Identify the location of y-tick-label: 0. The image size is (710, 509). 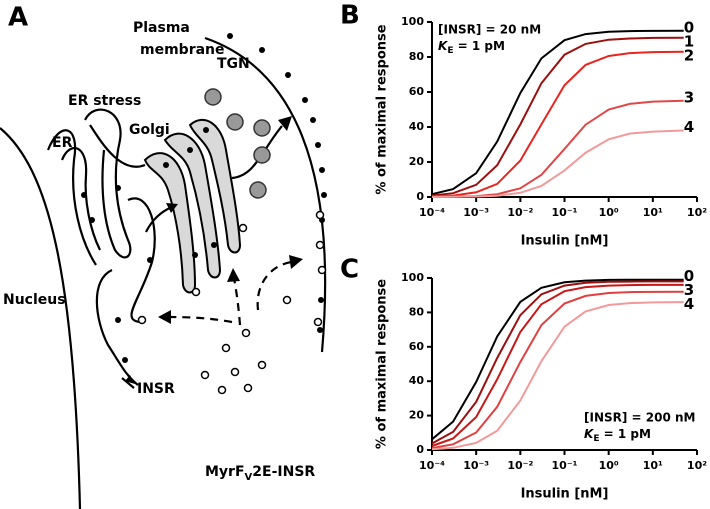
(420, 449).